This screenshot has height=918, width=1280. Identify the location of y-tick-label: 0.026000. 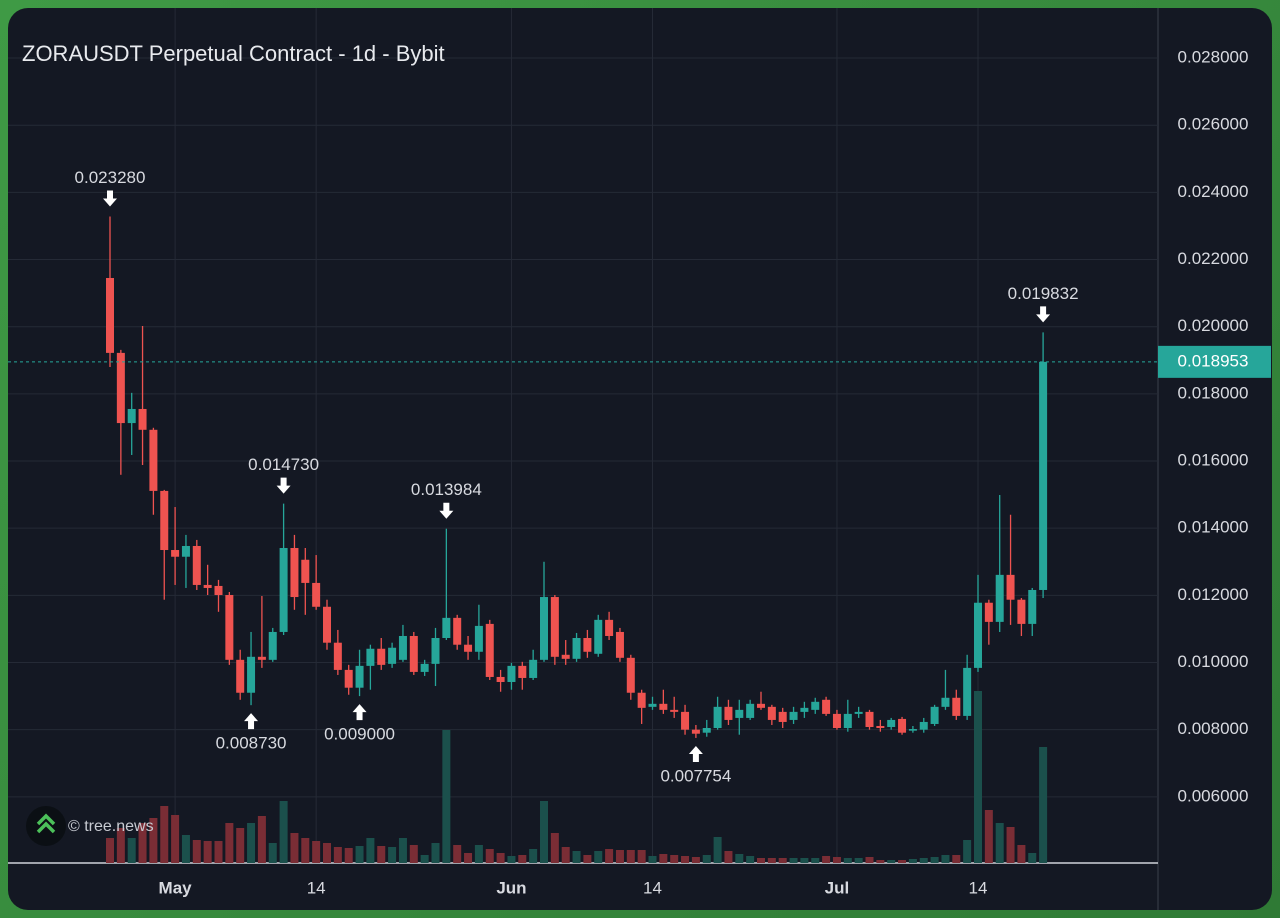
(1213, 124).